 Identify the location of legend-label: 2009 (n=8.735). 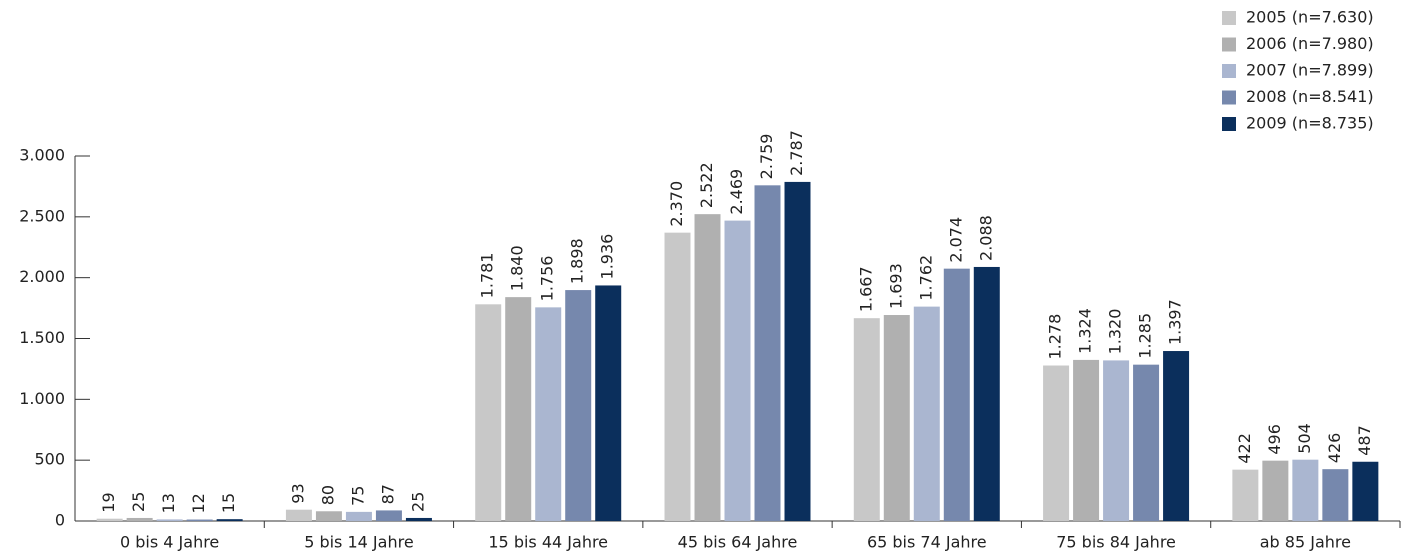
(1310, 123).